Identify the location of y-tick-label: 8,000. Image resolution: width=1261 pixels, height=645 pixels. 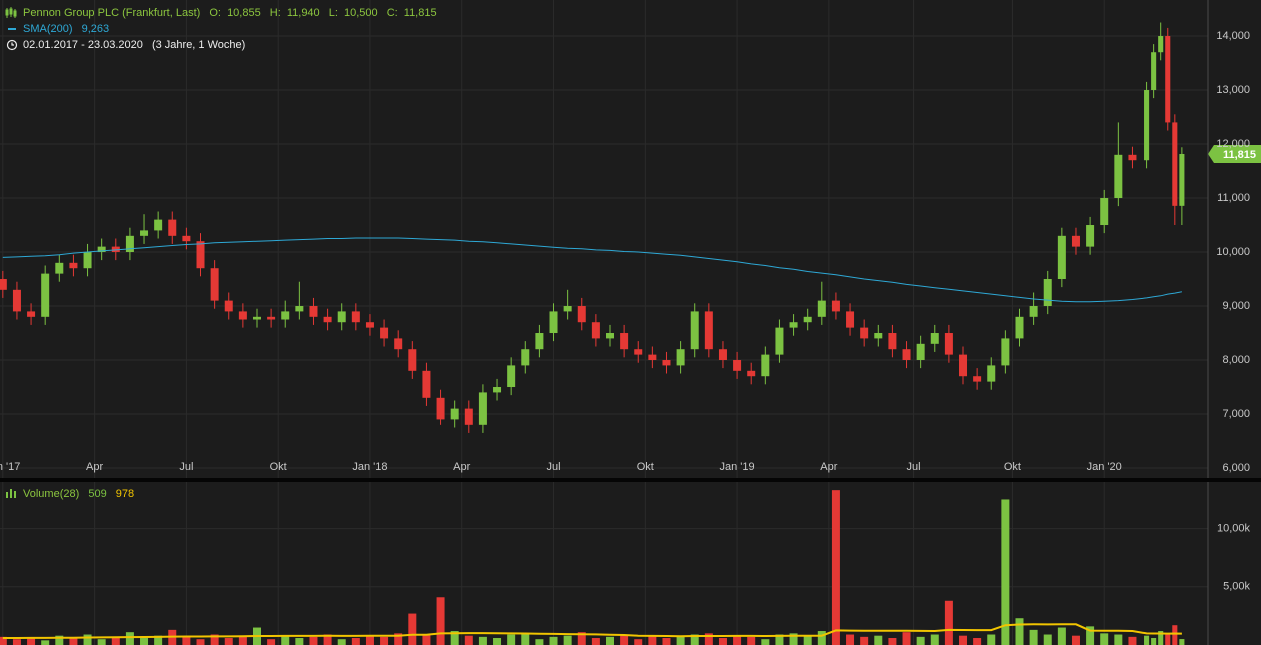
(1236, 360).